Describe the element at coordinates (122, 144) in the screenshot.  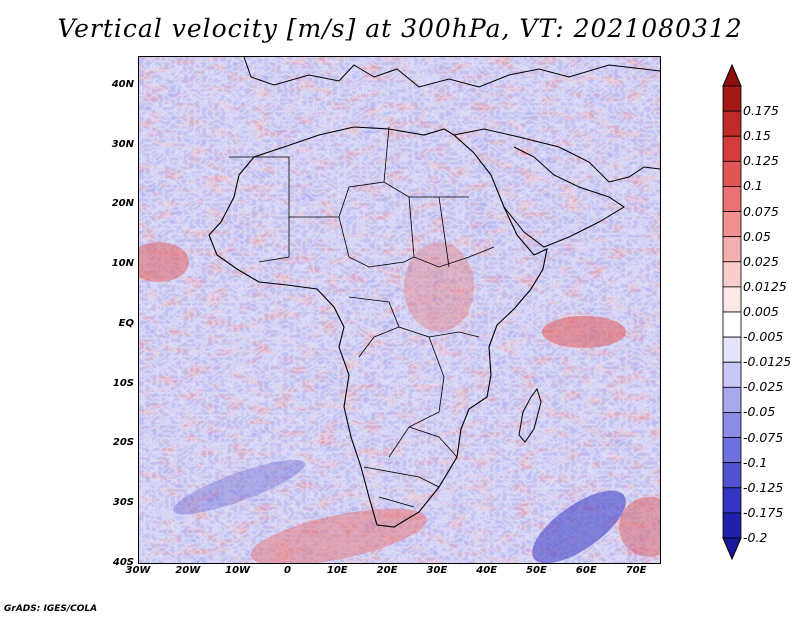
I see `lat-tick-label: 30N` at that location.